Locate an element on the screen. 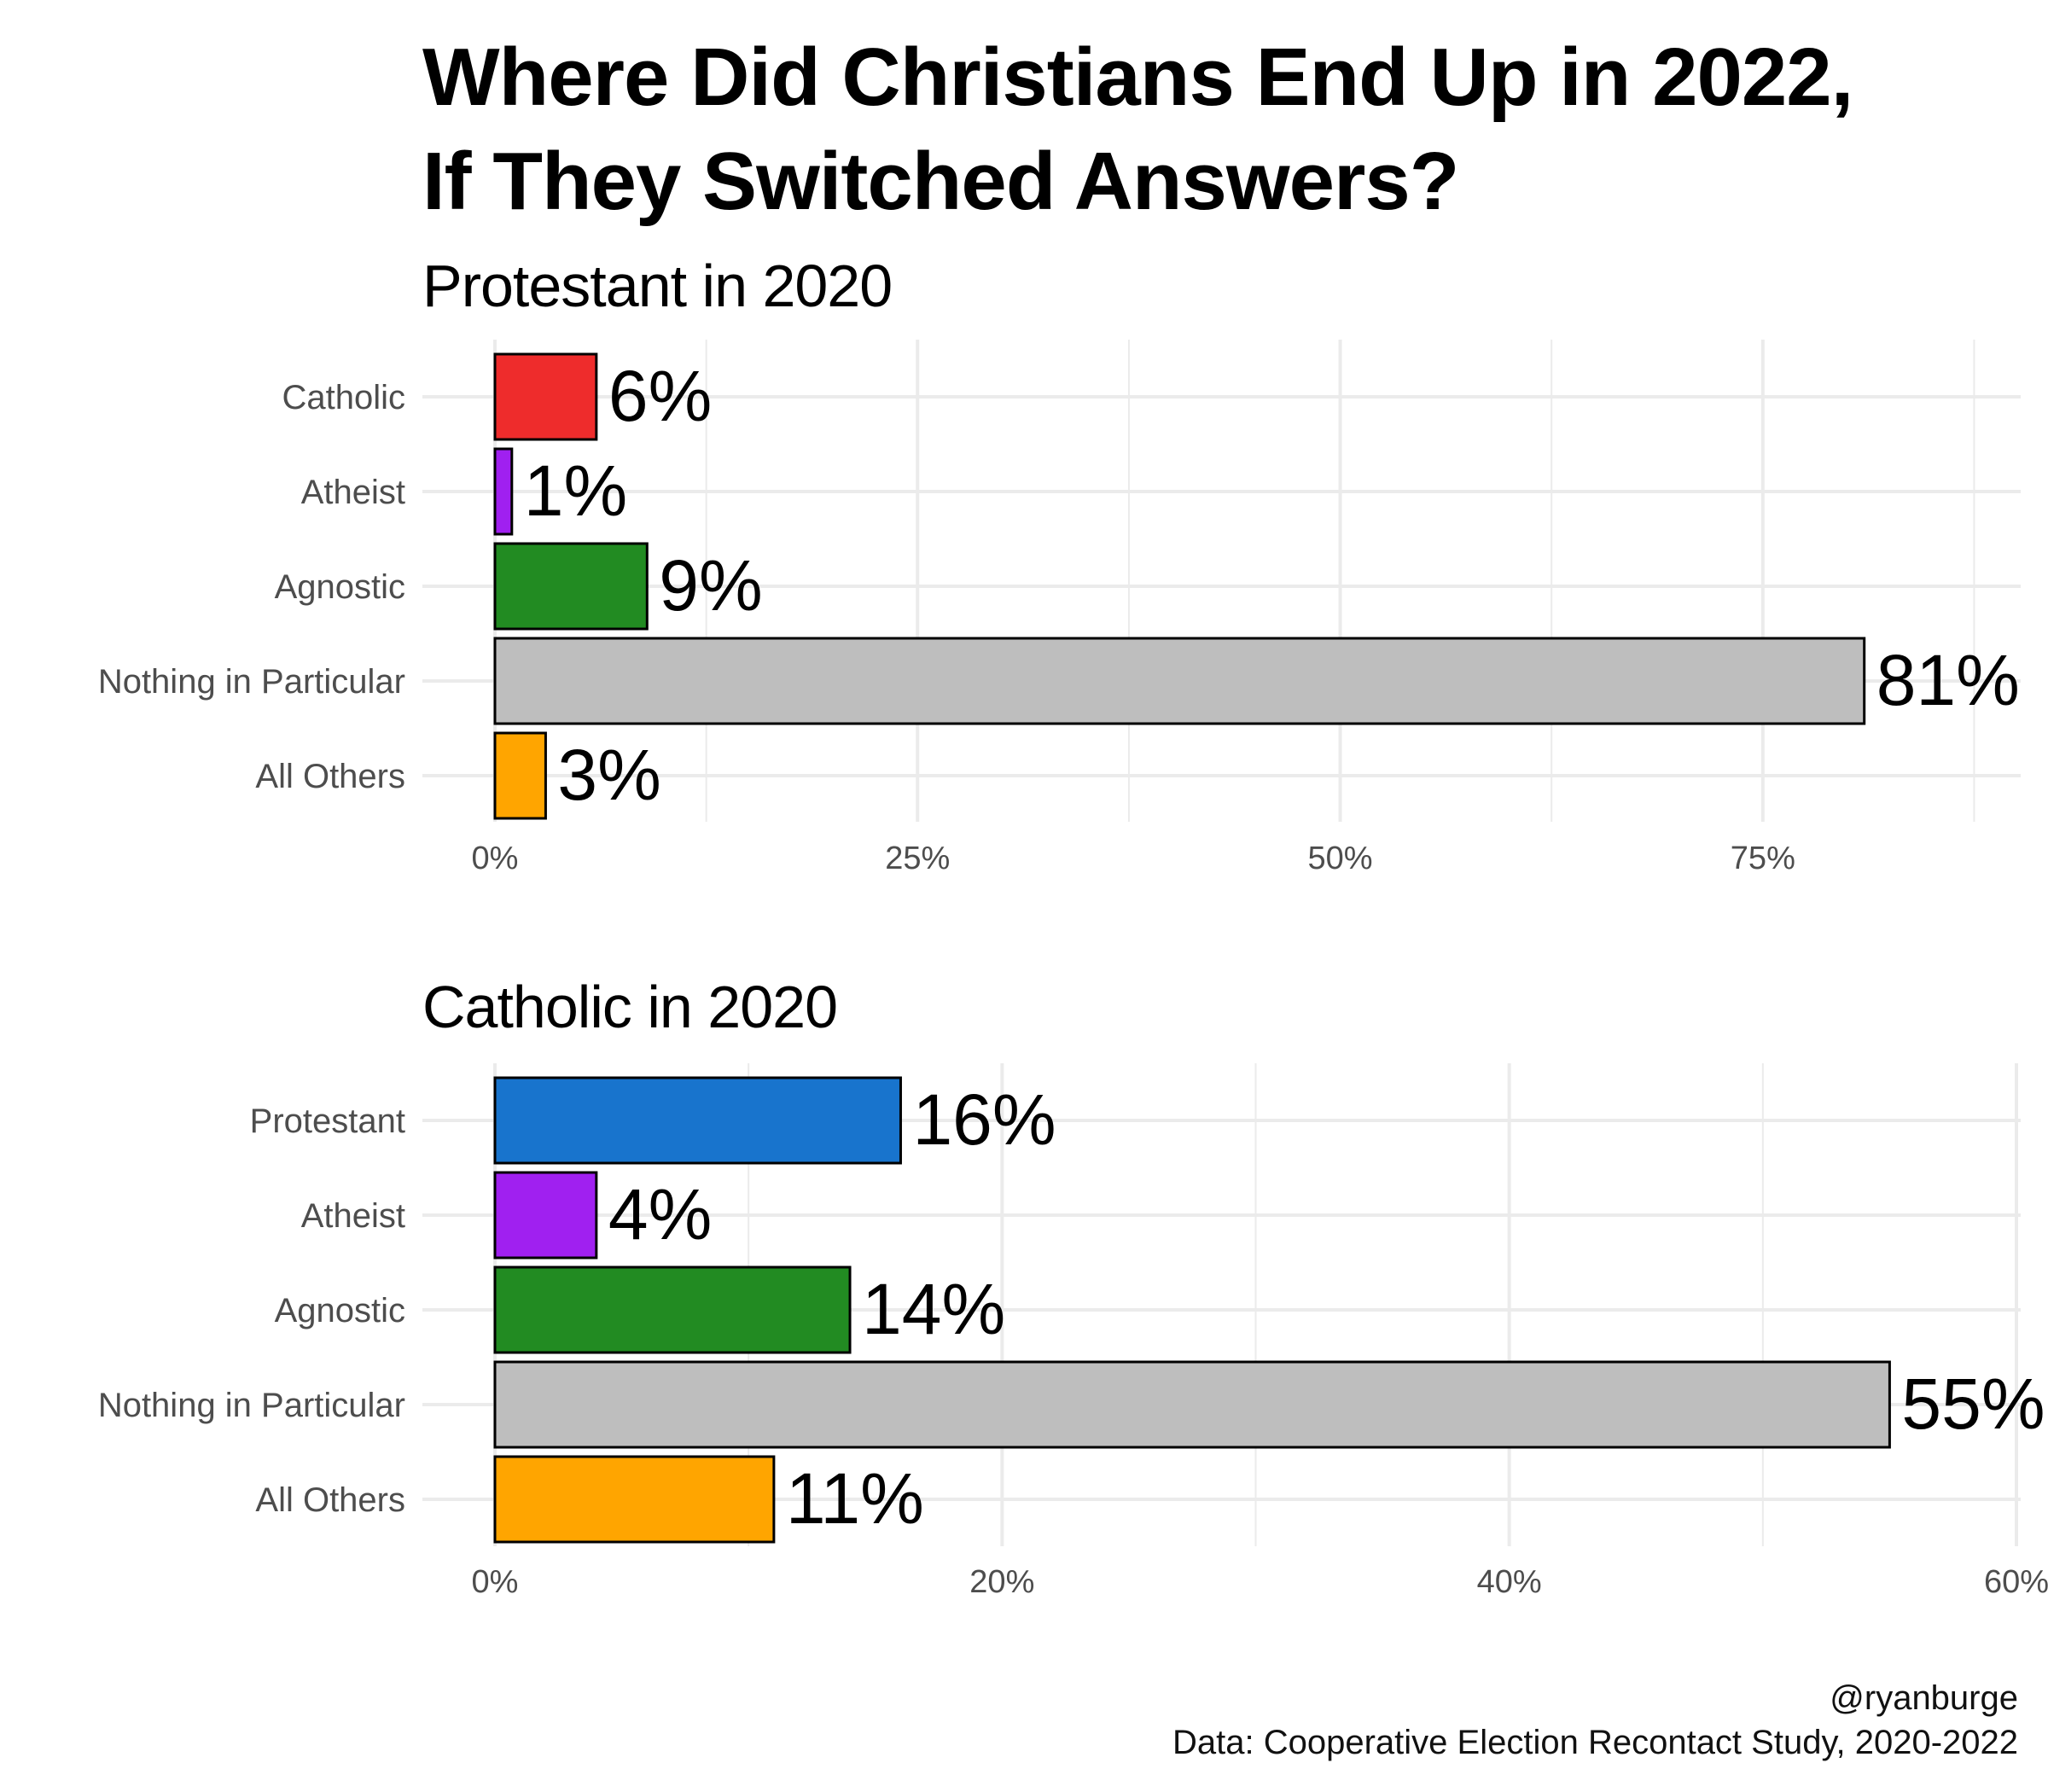 This screenshot has width=2048, height=1792. panel-title-protestant: Protestant in 2020 is located at coordinates (657, 286).